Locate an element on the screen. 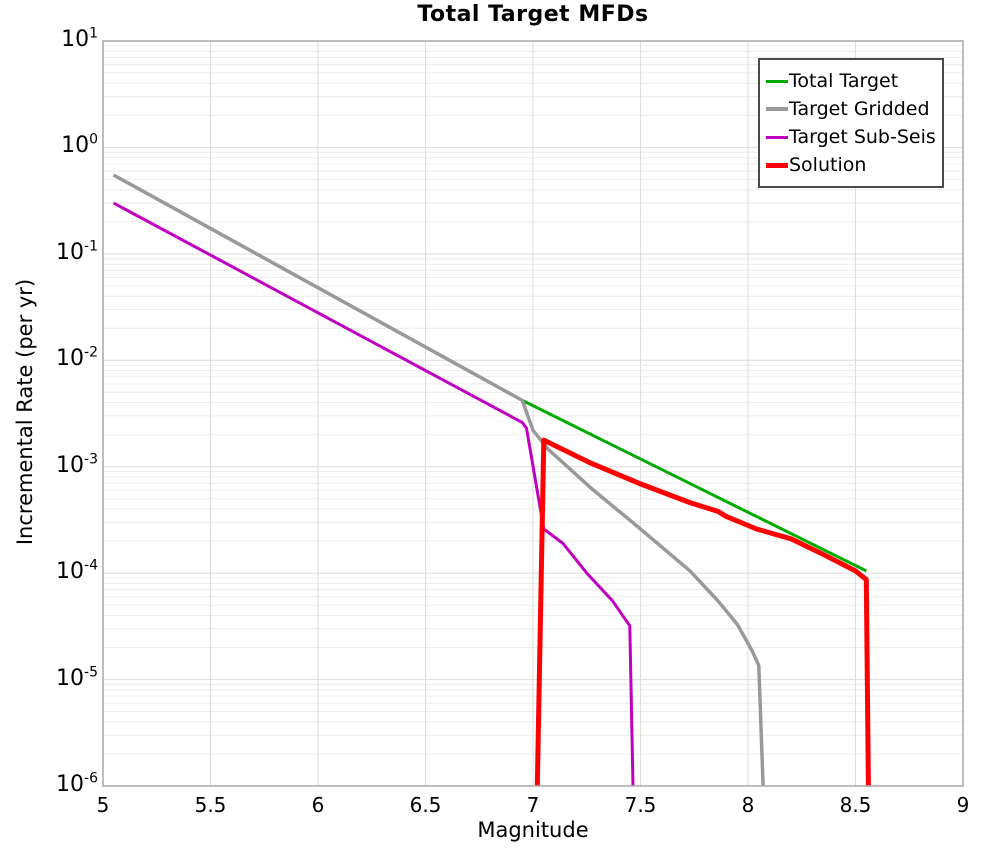 The width and height of the screenshot is (1000, 850). target-gridded-line-swatch-icon is located at coordinates (777, 109).